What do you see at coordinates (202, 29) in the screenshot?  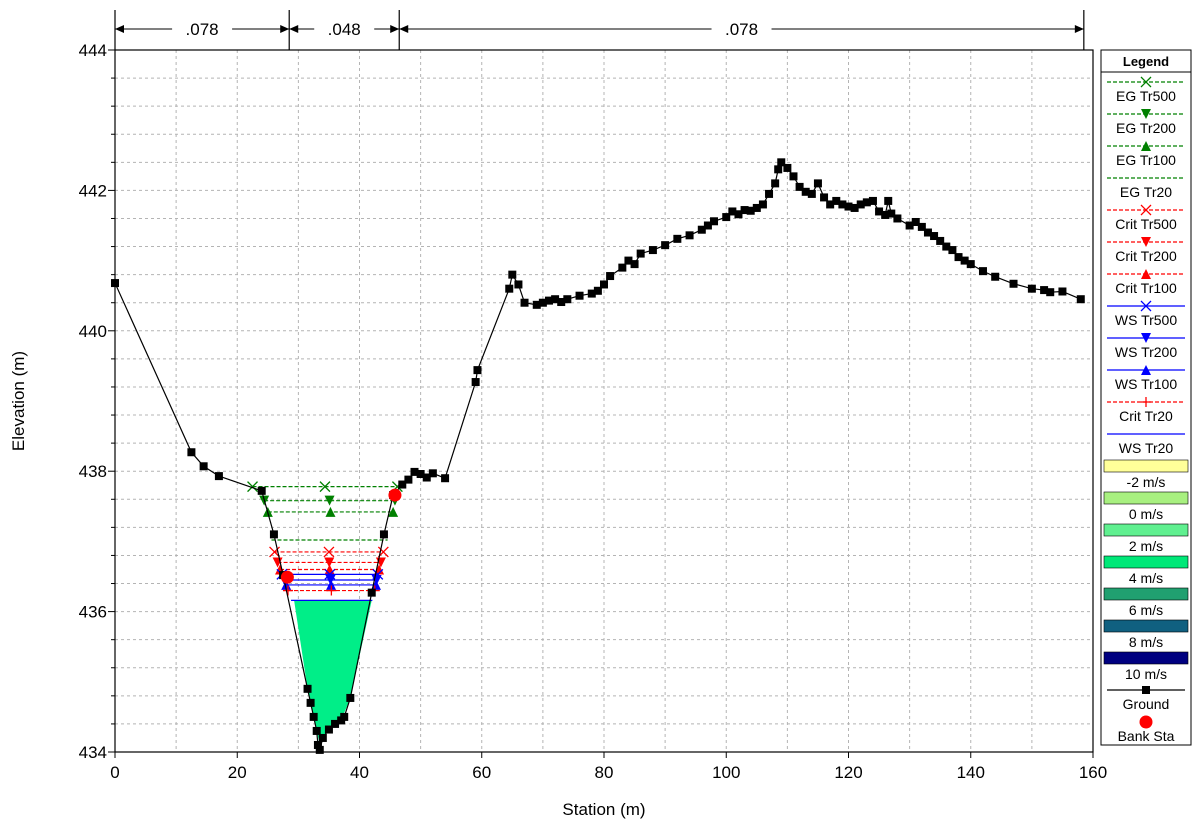 I see `n-value-label: .078` at bounding box center [202, 29].